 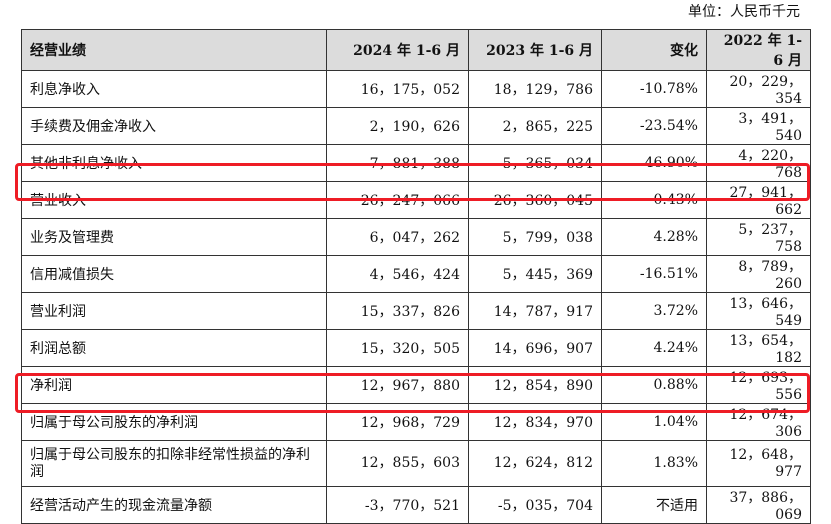 What do you see at coordinates (758, 50) in the screenshot?
I see `header-2022: 2022 年 1-6 月` at bounding box center [758, 50].